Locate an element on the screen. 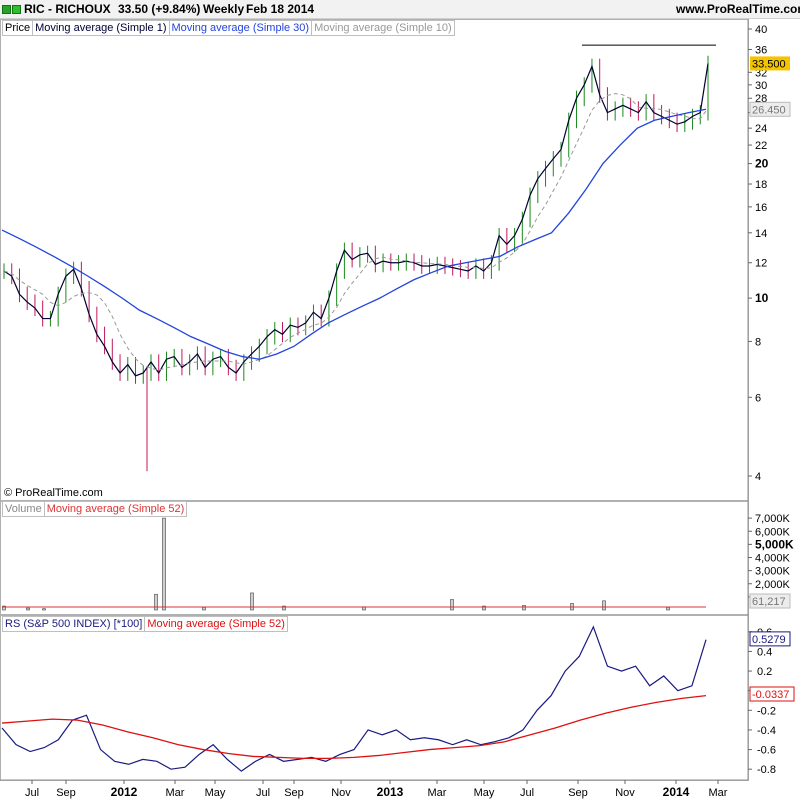  x-tick-label: 2014 is located at coordinates (676, 792).